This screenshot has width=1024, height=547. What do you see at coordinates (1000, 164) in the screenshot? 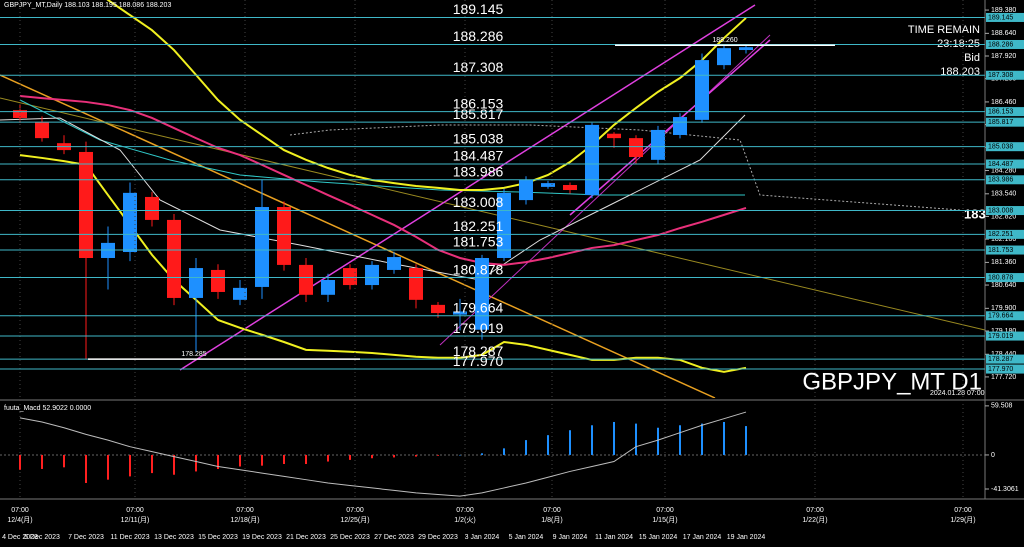
I see `level-tag-label: 184.487` at bounding box center [1000, 164].